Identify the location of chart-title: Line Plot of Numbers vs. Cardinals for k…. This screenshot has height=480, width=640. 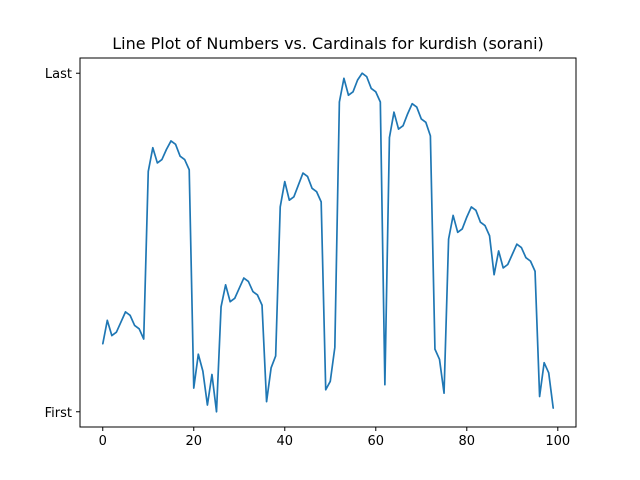
(328, 43).